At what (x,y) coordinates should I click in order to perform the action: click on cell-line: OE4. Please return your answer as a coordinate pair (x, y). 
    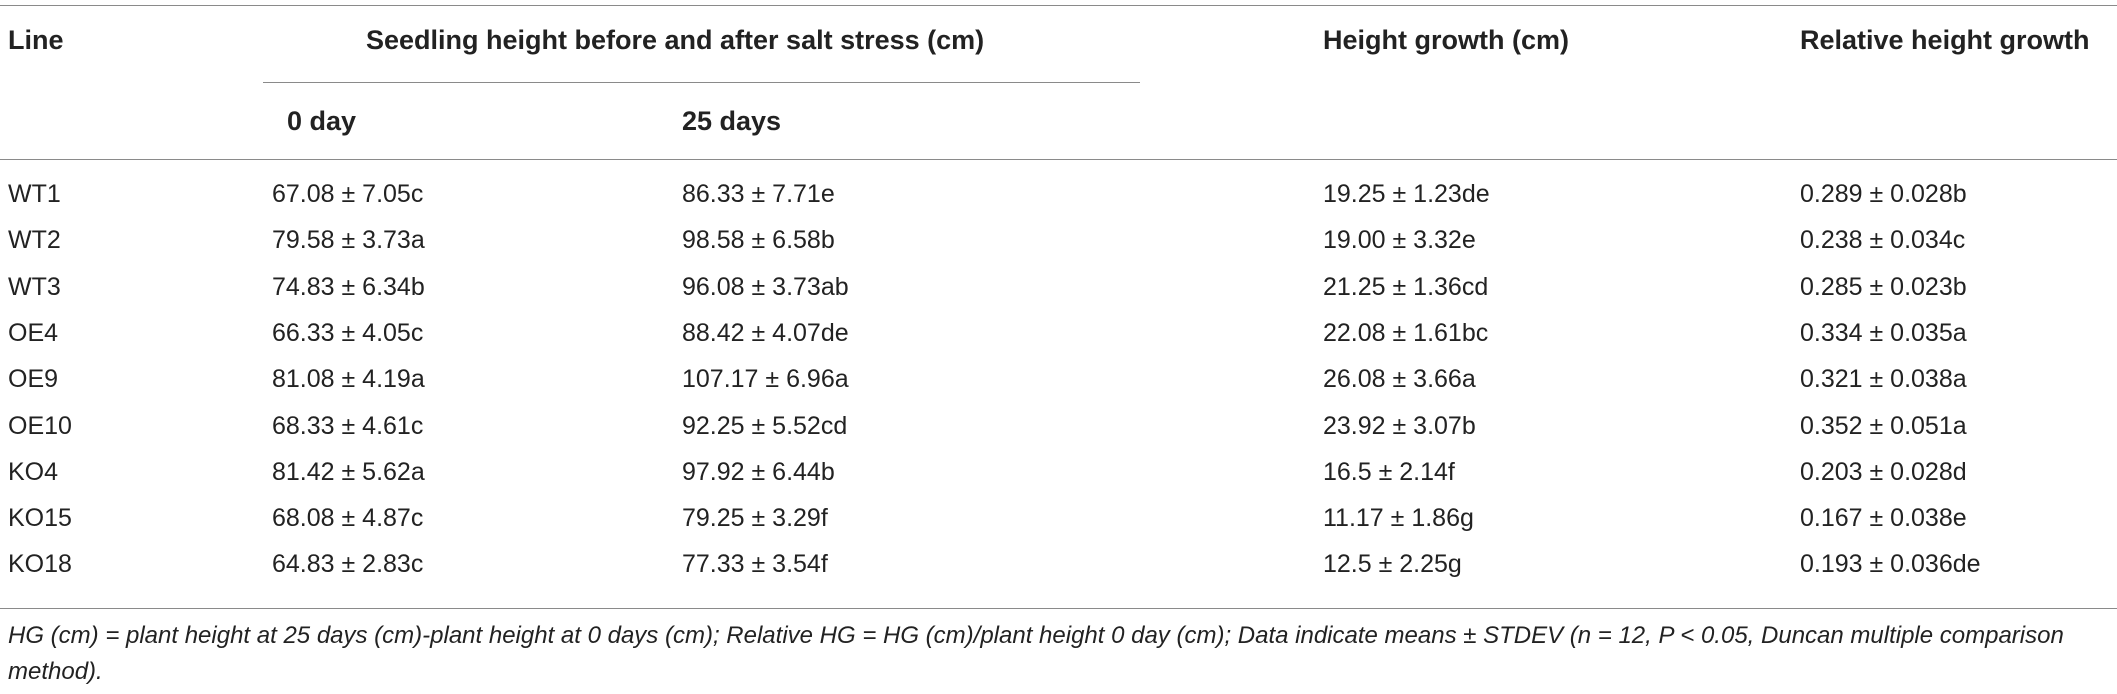
    Looking at the image, I should click on (33, 333).